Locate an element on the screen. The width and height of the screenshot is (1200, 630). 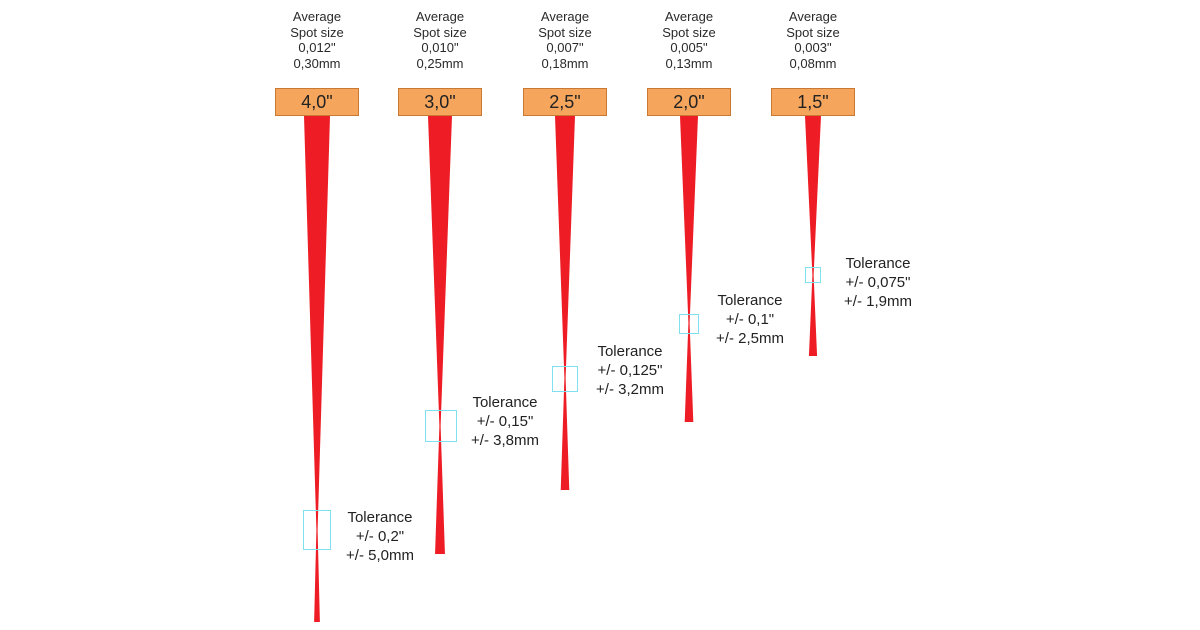
tolerance-in: +/- 0,1" is located at coordinates (750, 319).